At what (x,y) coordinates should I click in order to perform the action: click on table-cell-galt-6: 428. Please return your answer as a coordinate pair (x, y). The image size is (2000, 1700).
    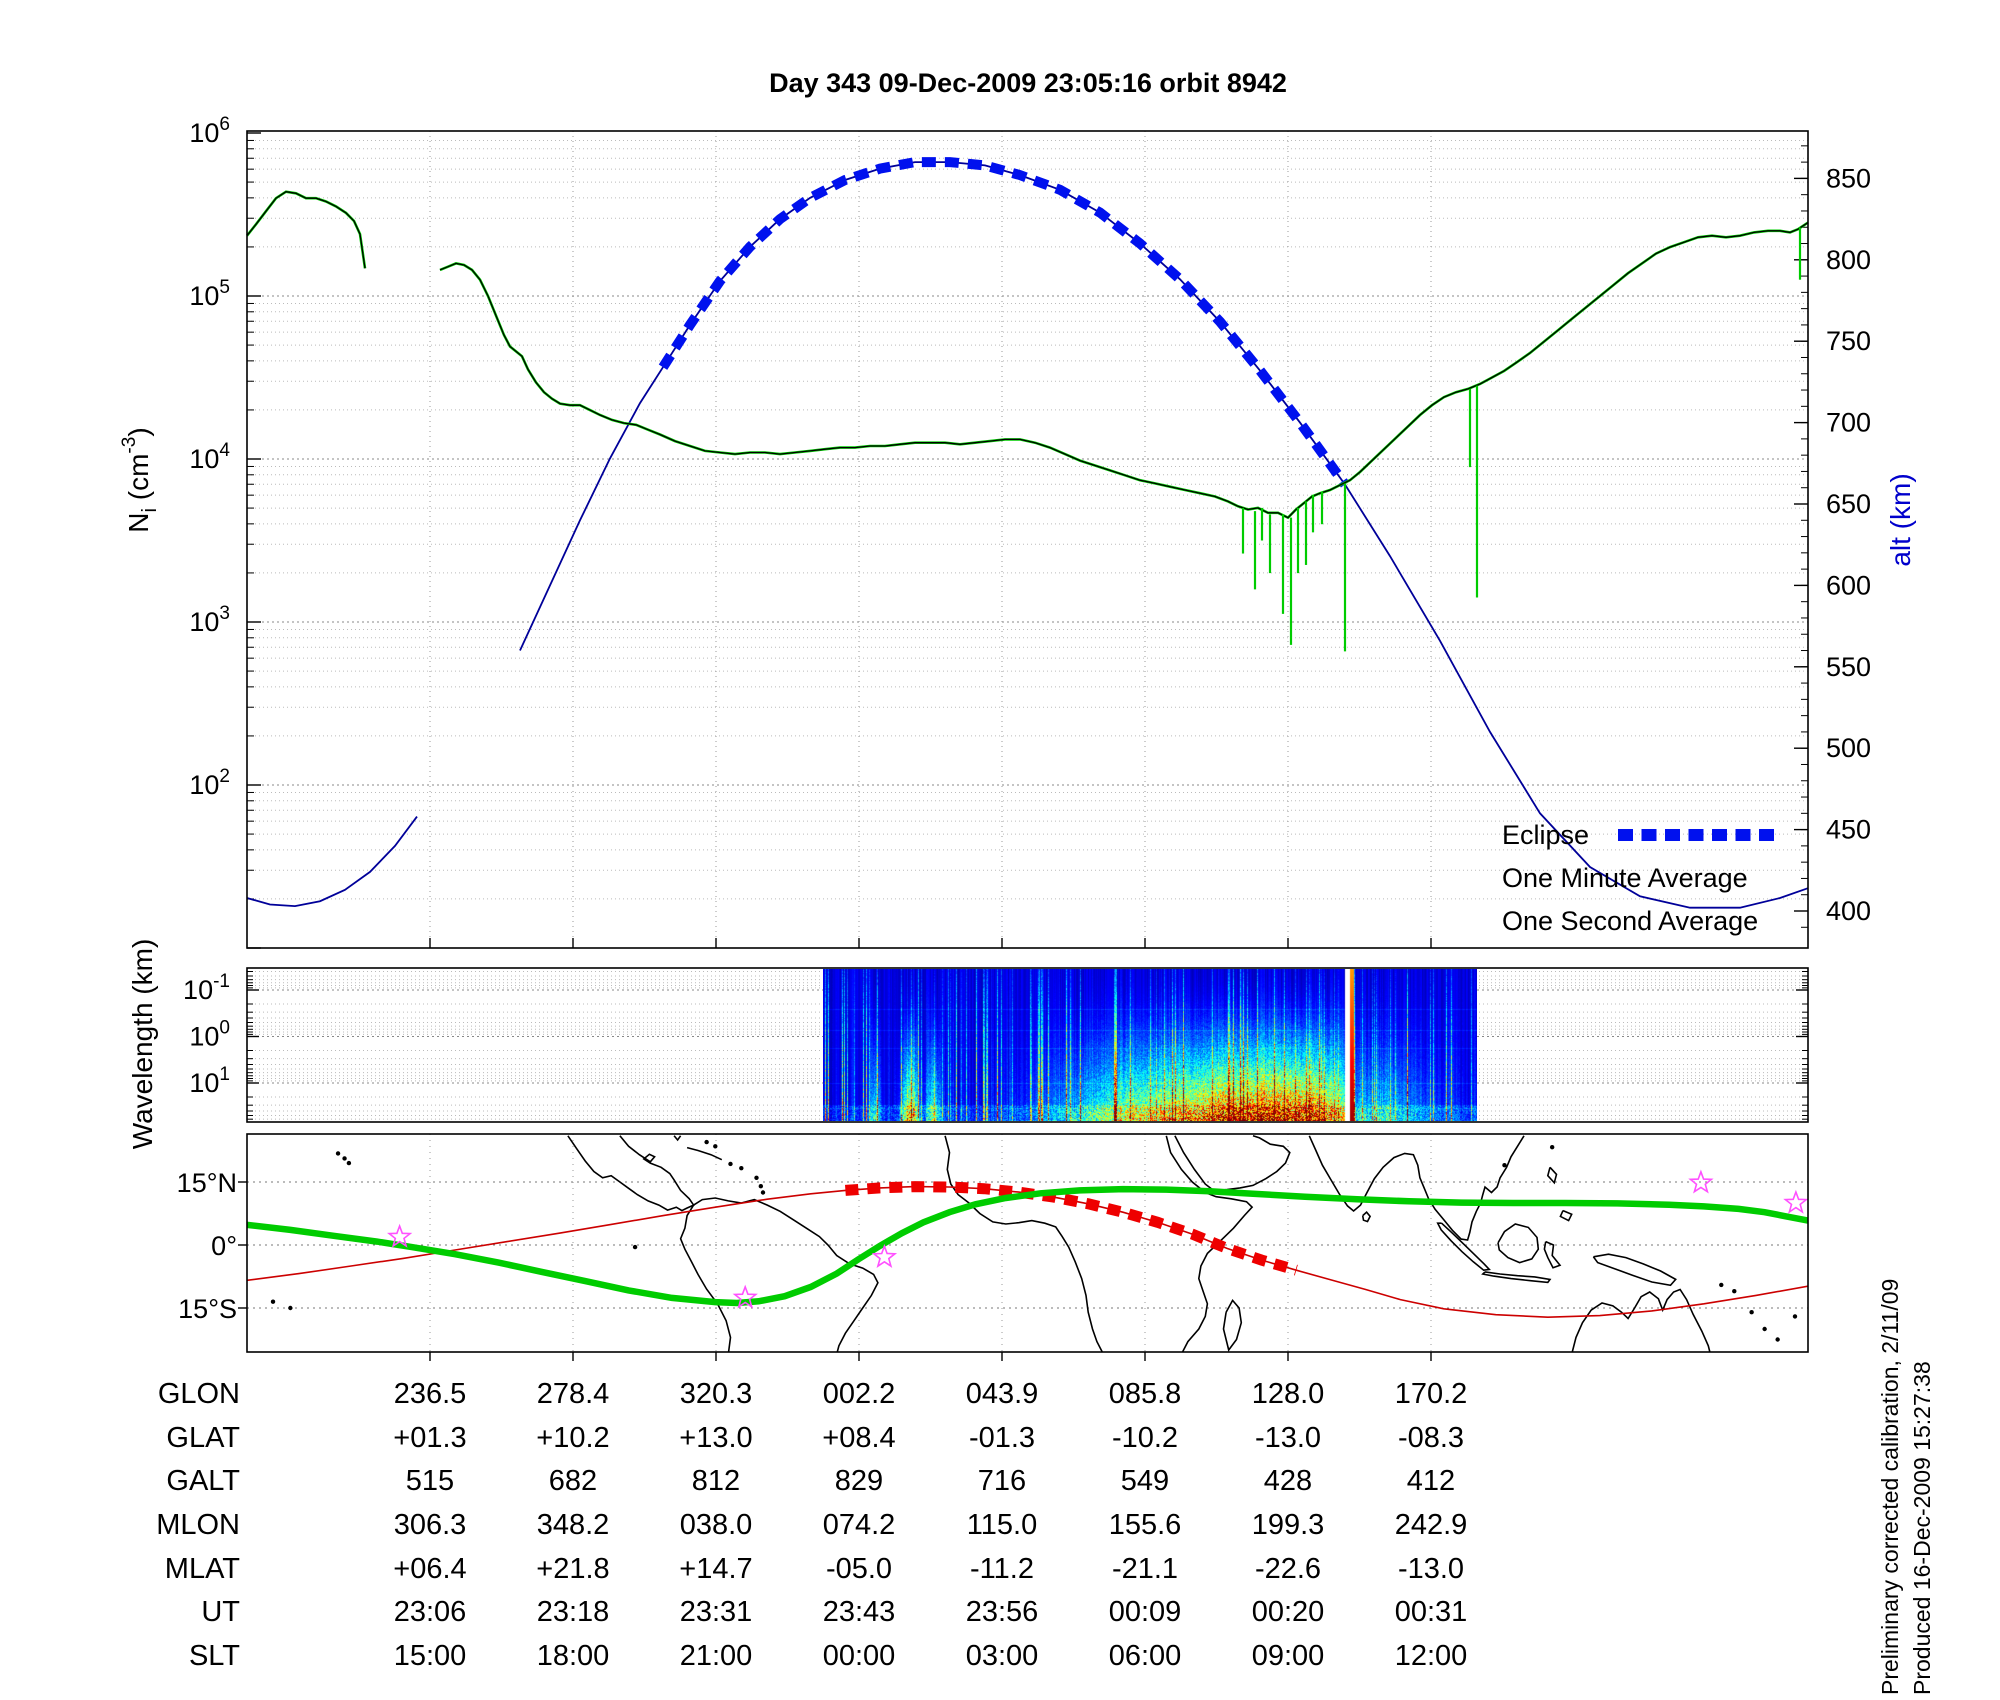
    Looking at the image, I should click on (1288, 1481).